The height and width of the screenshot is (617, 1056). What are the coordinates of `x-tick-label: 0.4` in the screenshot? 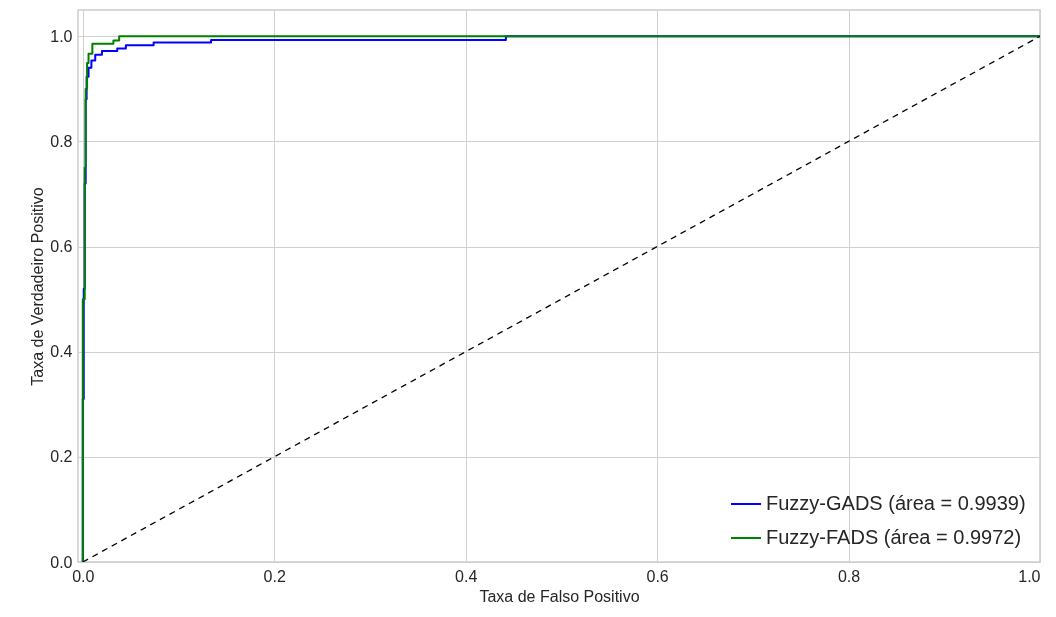 It's located at (466, 576).